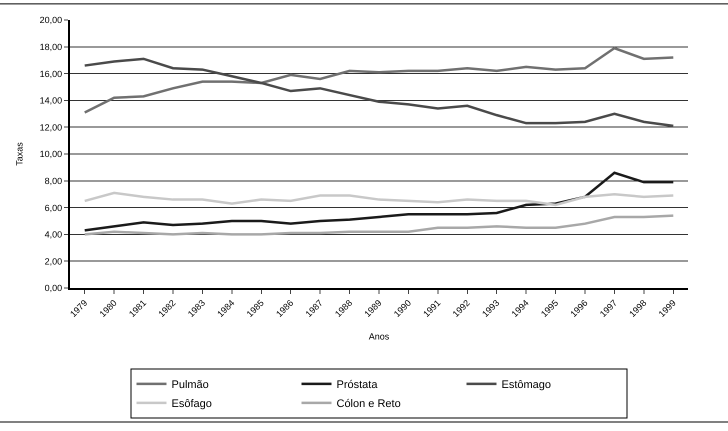  I want to click on y-tick-label: 12,00, so click(51, 127).